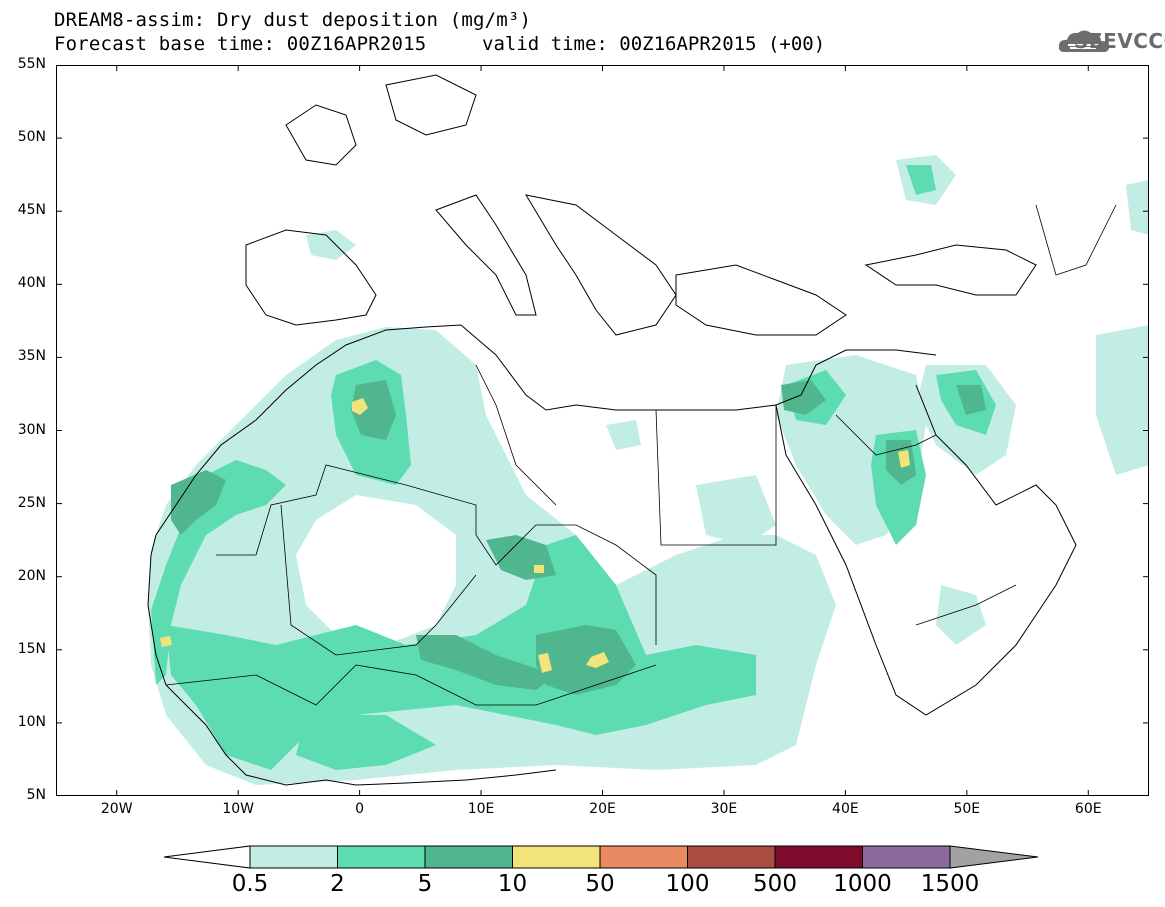  What do you see at coordinates (240, 44) in the screenshot?
I see `forecast-base-time: Forecast base time: 00Z16APR2015` at bounding box center [240, 44].